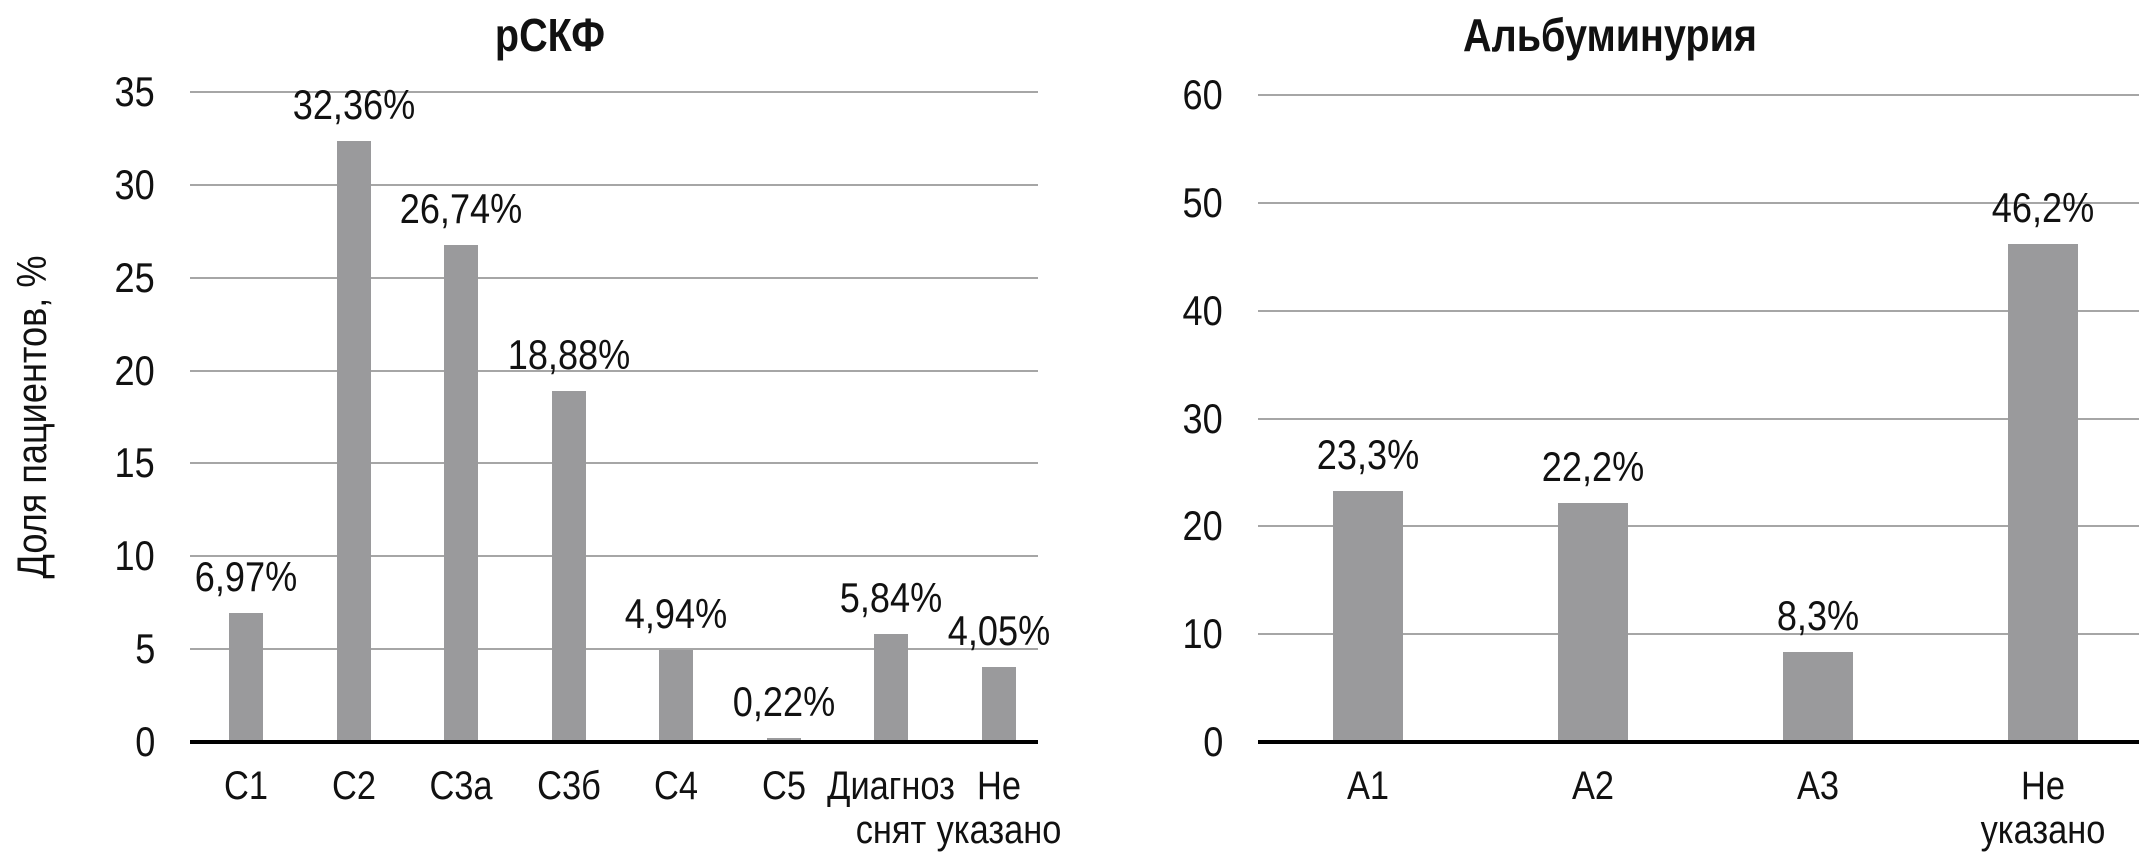 The image size is (2139, 859). I want to click on bar-value-label: 46,2%, so click(2042, 208).